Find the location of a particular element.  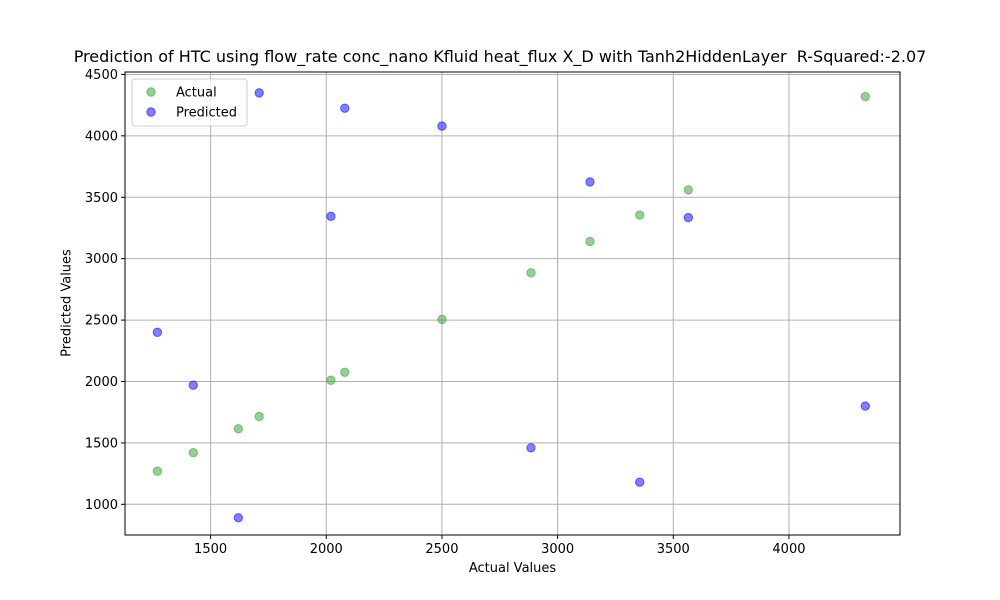

y-tick-label: 1000 is located at coordinates (101, 505).